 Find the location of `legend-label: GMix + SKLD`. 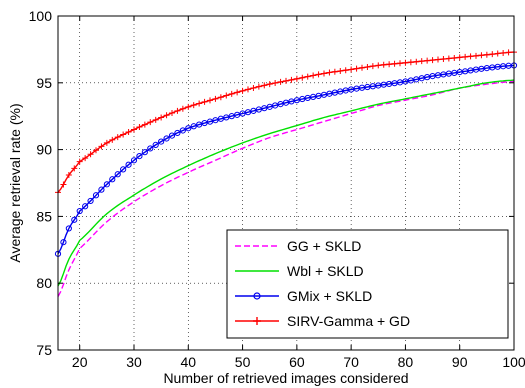

legend-label: GMix + SKLD is located at coordinates (329, 296).